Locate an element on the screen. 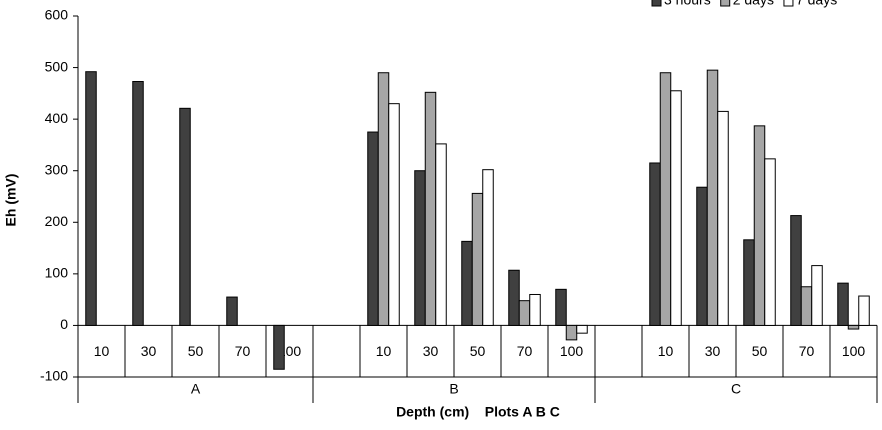 The width and height of the screenshot is (882, 430). y-tick-label: 100 is located at coordinates (57, 273).